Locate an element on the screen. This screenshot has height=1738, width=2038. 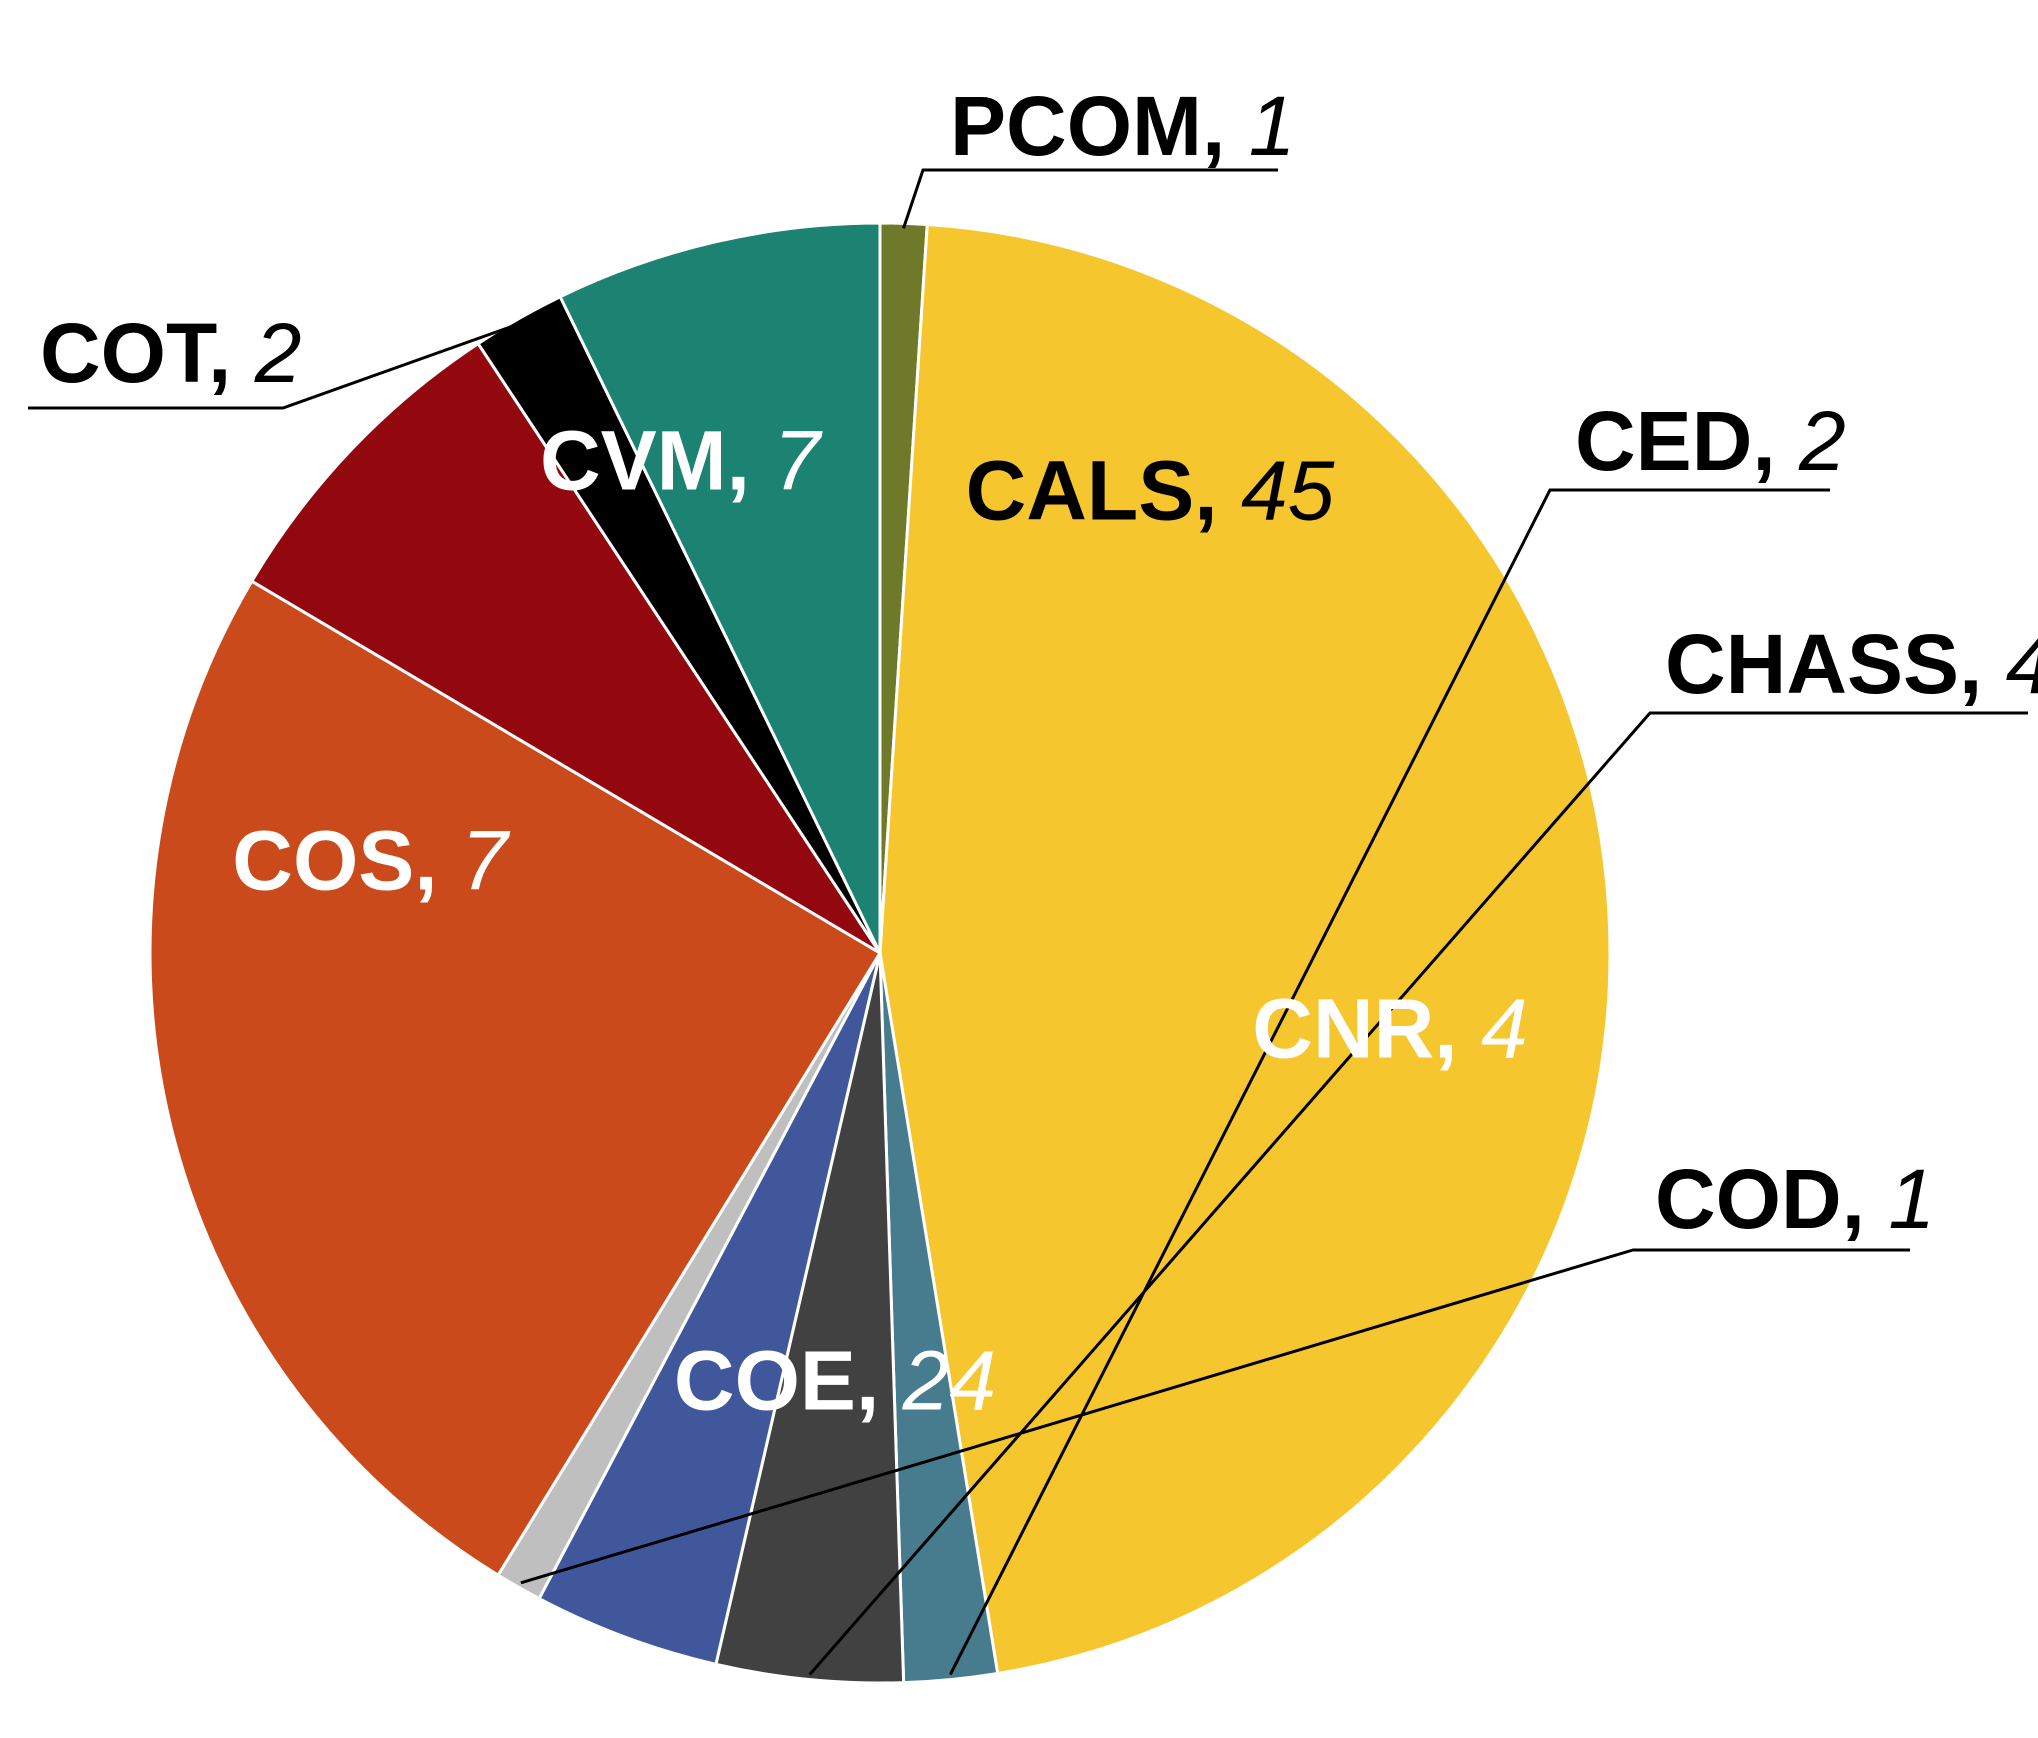
pie-label-name: COE, is located at coordinates (788, 1380).